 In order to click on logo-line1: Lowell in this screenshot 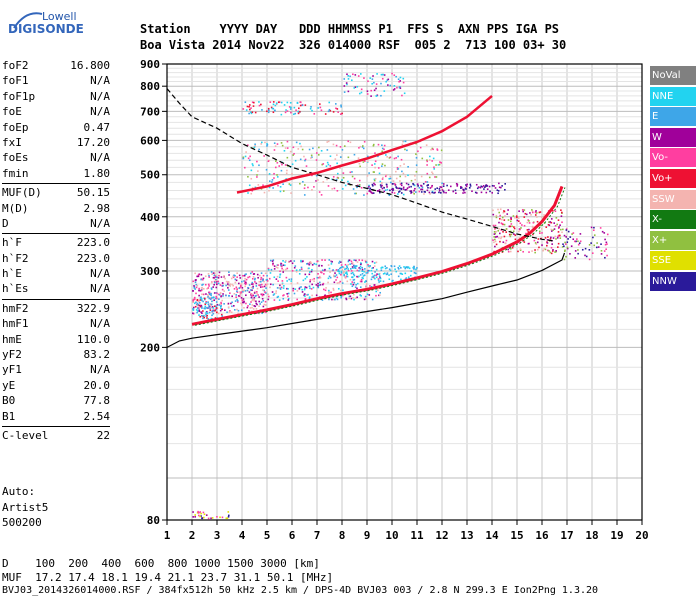, I will do `click(59, 16)`.